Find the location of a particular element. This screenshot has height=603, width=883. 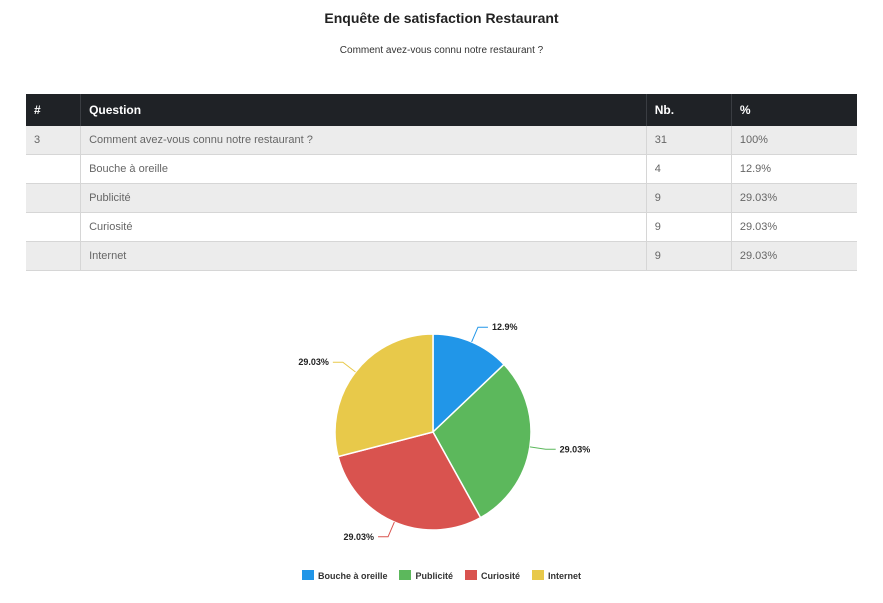

table-row: Curiosité 9 29.03% is located at coordinates (441, 227).